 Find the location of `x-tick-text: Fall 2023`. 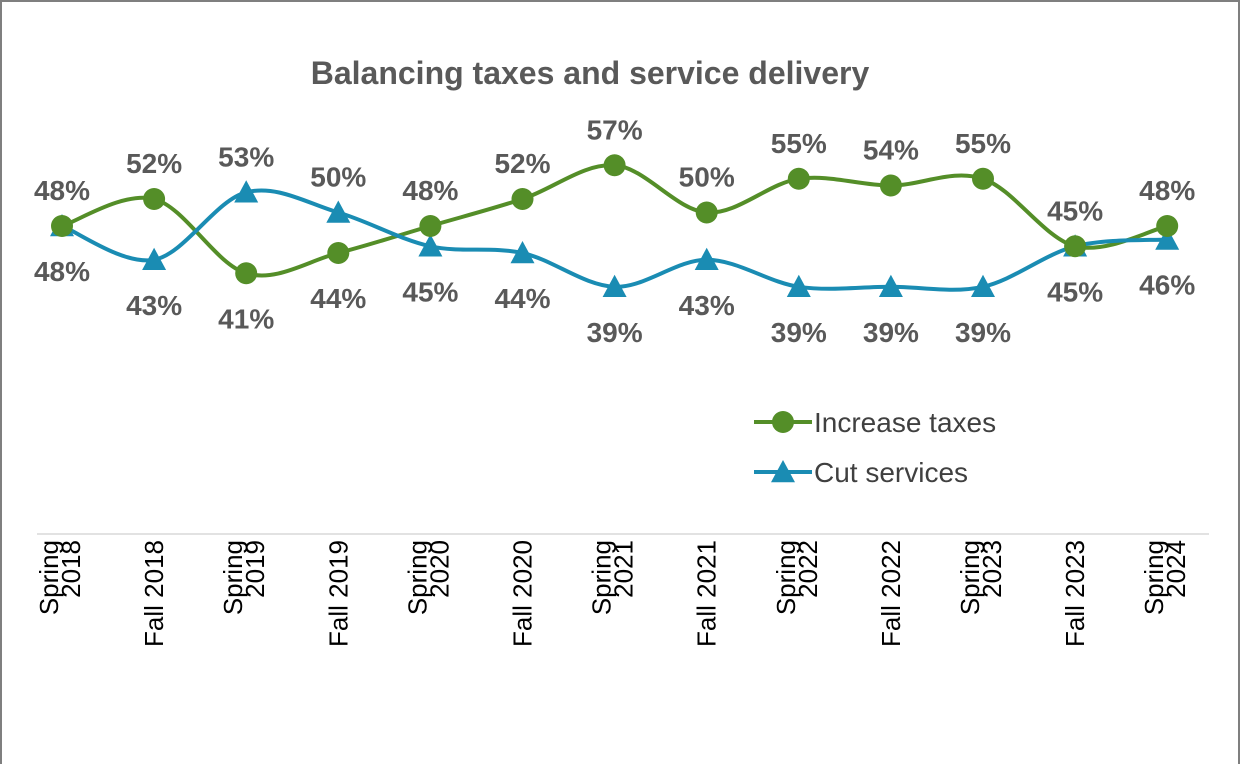

x-tick-text: Fall 2023 is located at coordinates (1075, 593).